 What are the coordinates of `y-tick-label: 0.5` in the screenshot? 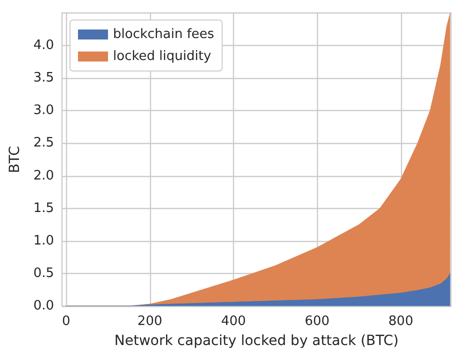 It's located at (43, 273).